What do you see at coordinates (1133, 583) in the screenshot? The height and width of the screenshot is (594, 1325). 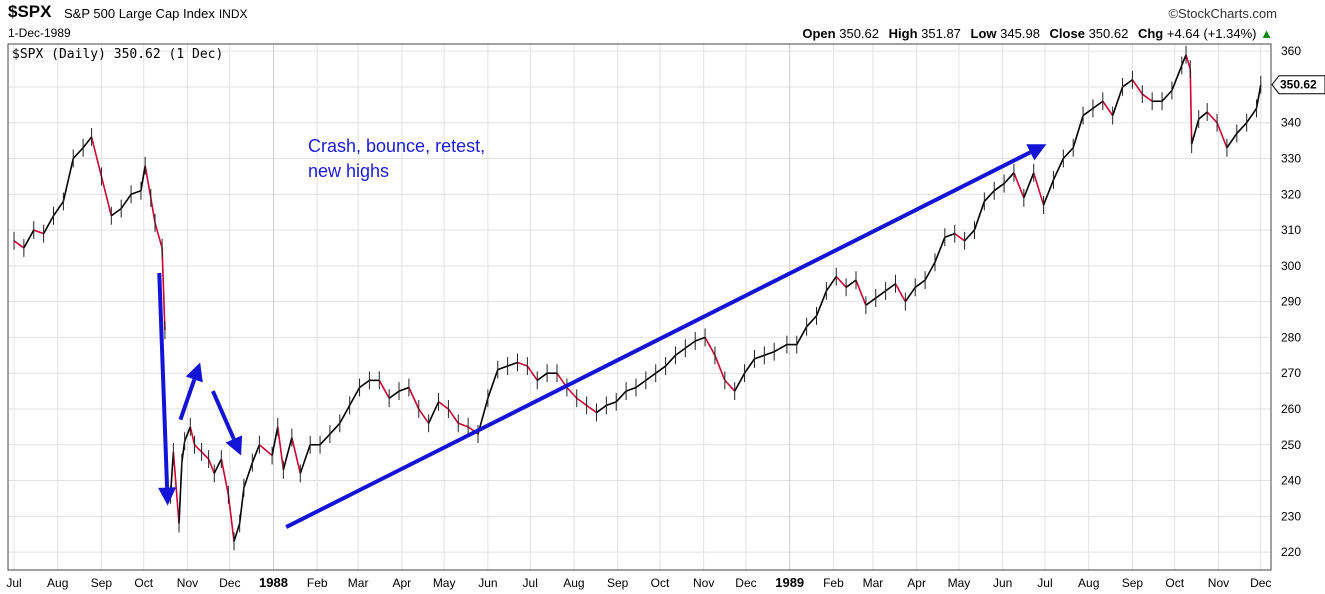 I see `x-tick-label: Sep` at bounding box center [1133, 583].